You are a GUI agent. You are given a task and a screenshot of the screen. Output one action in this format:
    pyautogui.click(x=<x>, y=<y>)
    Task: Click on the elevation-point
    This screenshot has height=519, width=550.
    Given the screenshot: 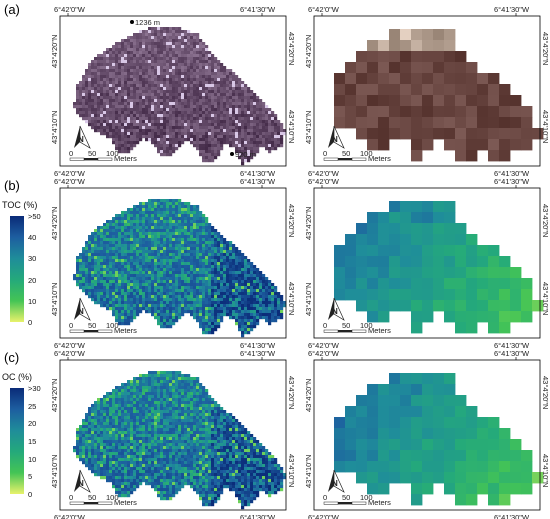 What is the action you would take?
    pyautogui.click(x=232, y=154)
    